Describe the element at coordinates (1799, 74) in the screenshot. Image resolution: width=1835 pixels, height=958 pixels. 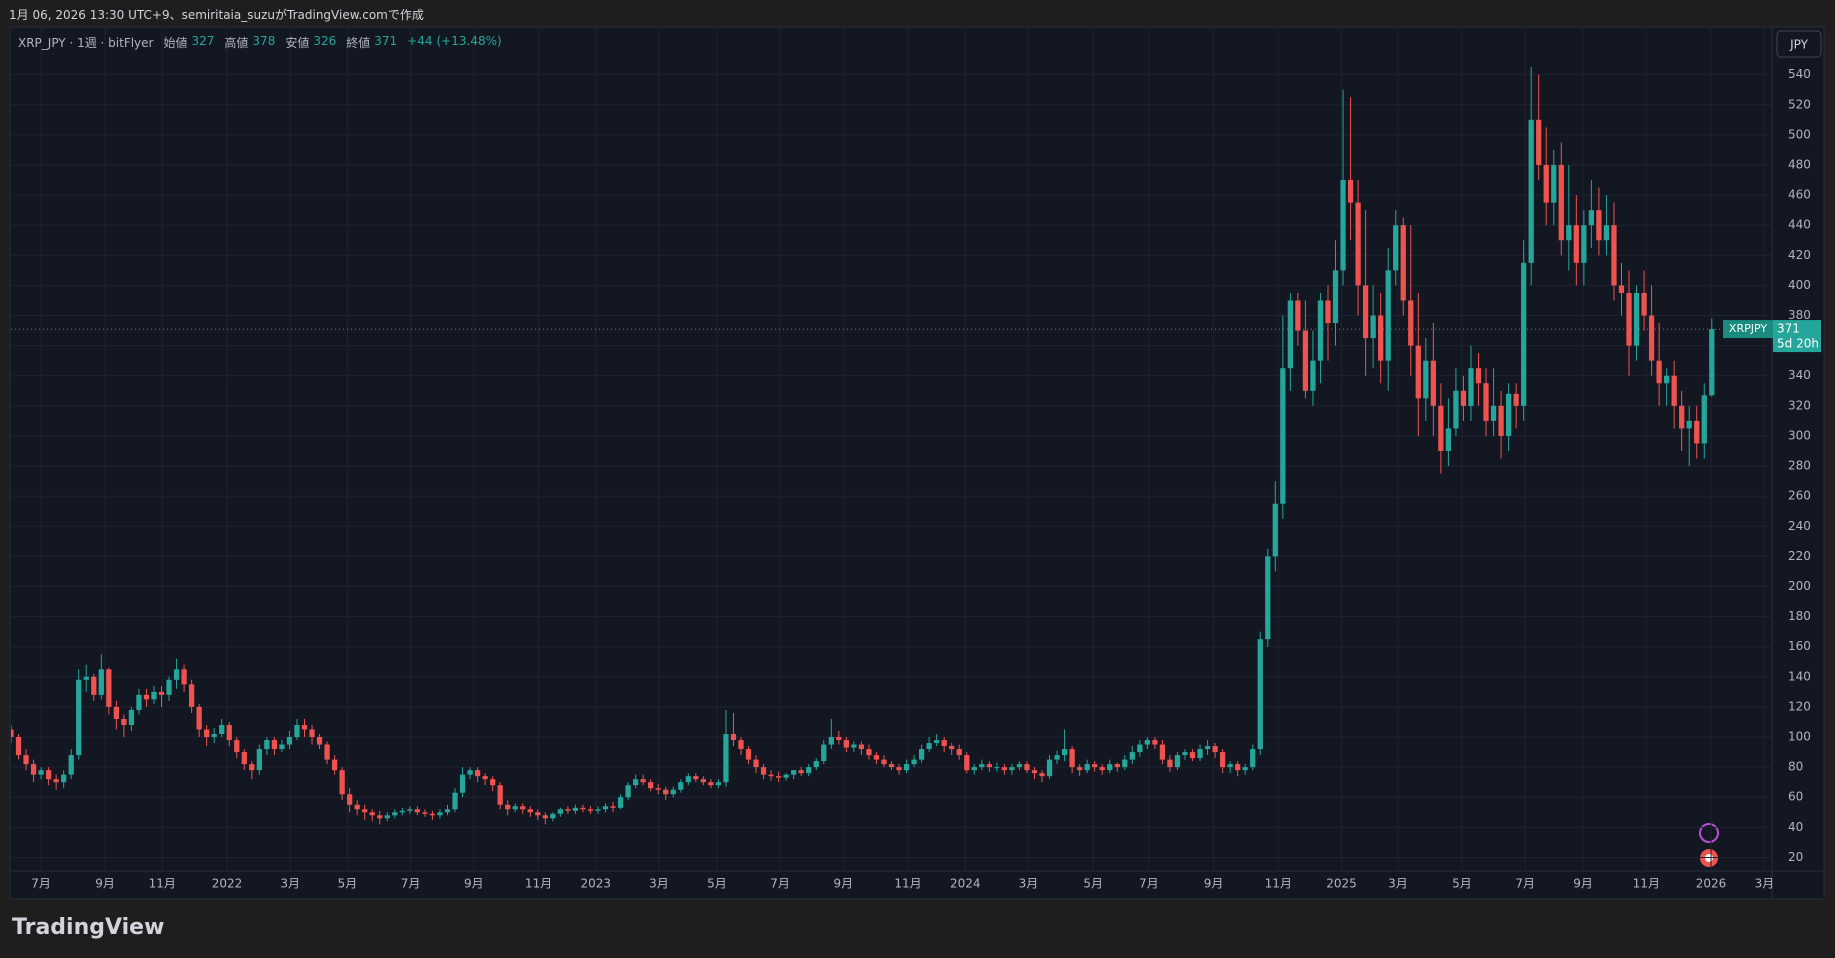
I see `y-tick-label: 540` at that location.